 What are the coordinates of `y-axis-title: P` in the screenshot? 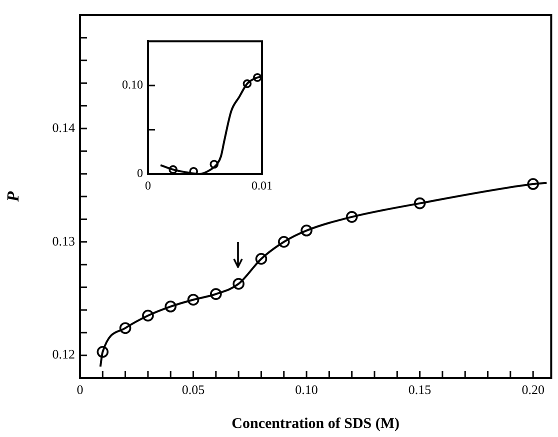 It's located at (13, 196).